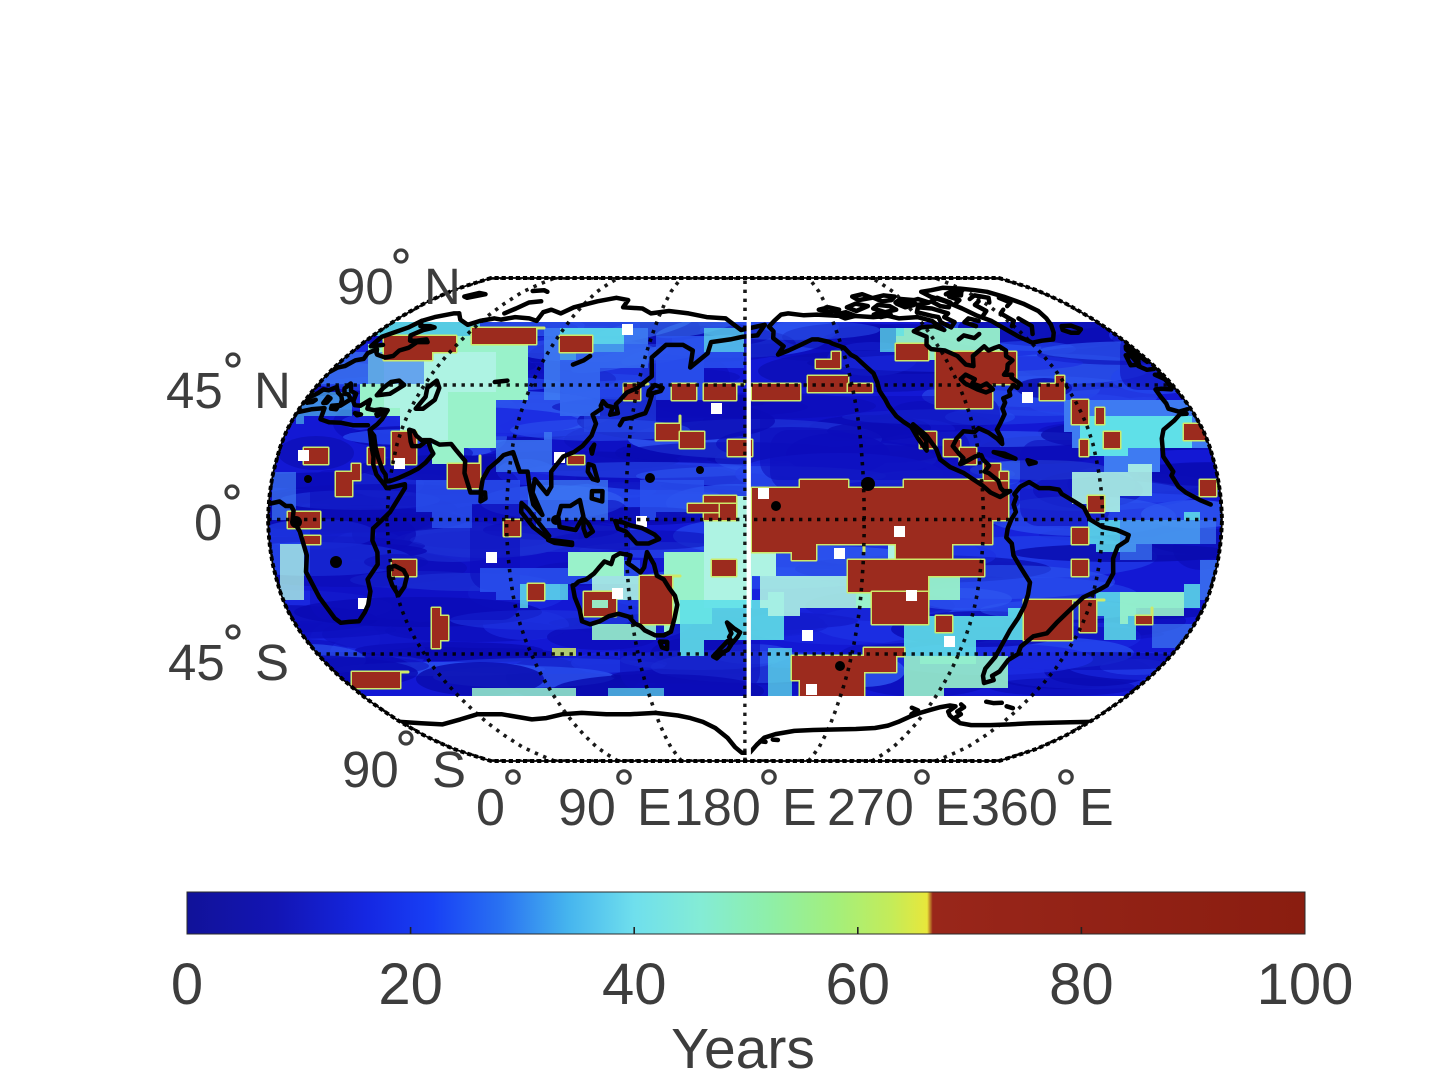 The width and height of the screenshot is (1440, 1086). Describe the element at coordinates (1081, 984) in the screenshot. I see `svg-text: 80` at that location.